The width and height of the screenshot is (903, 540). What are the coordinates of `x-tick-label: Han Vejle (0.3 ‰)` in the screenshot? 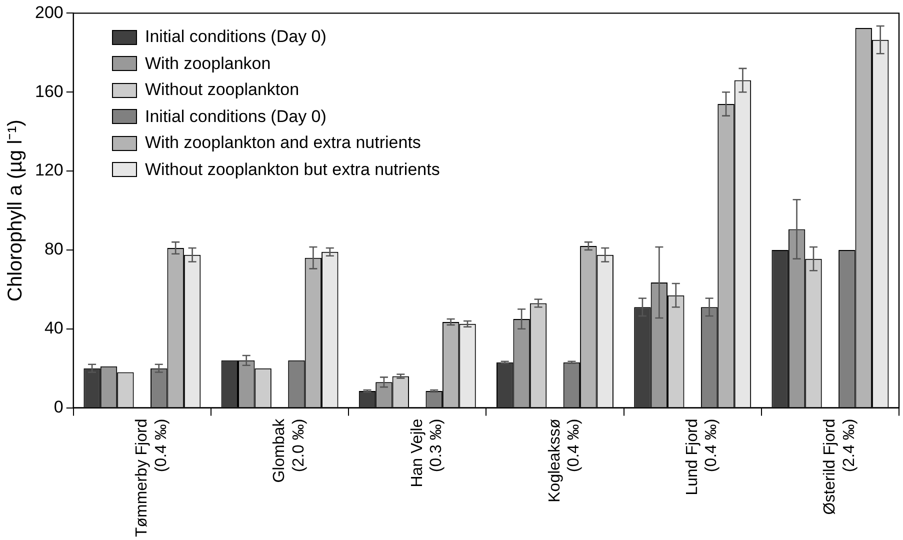 It's located at (426, 453).